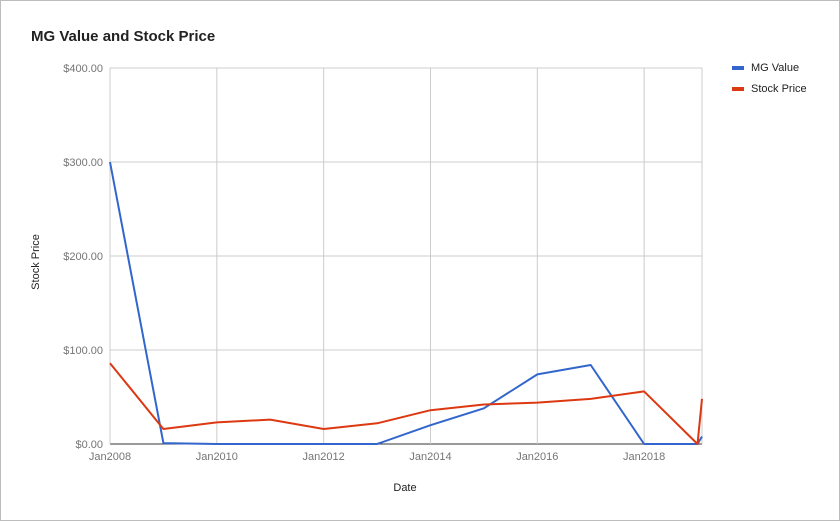 The width and height of the screenshot is (840, 521). Describe the element at coordinates (83, 69) in the screenshot. I see `y-tick-label: $400.00` at that location.